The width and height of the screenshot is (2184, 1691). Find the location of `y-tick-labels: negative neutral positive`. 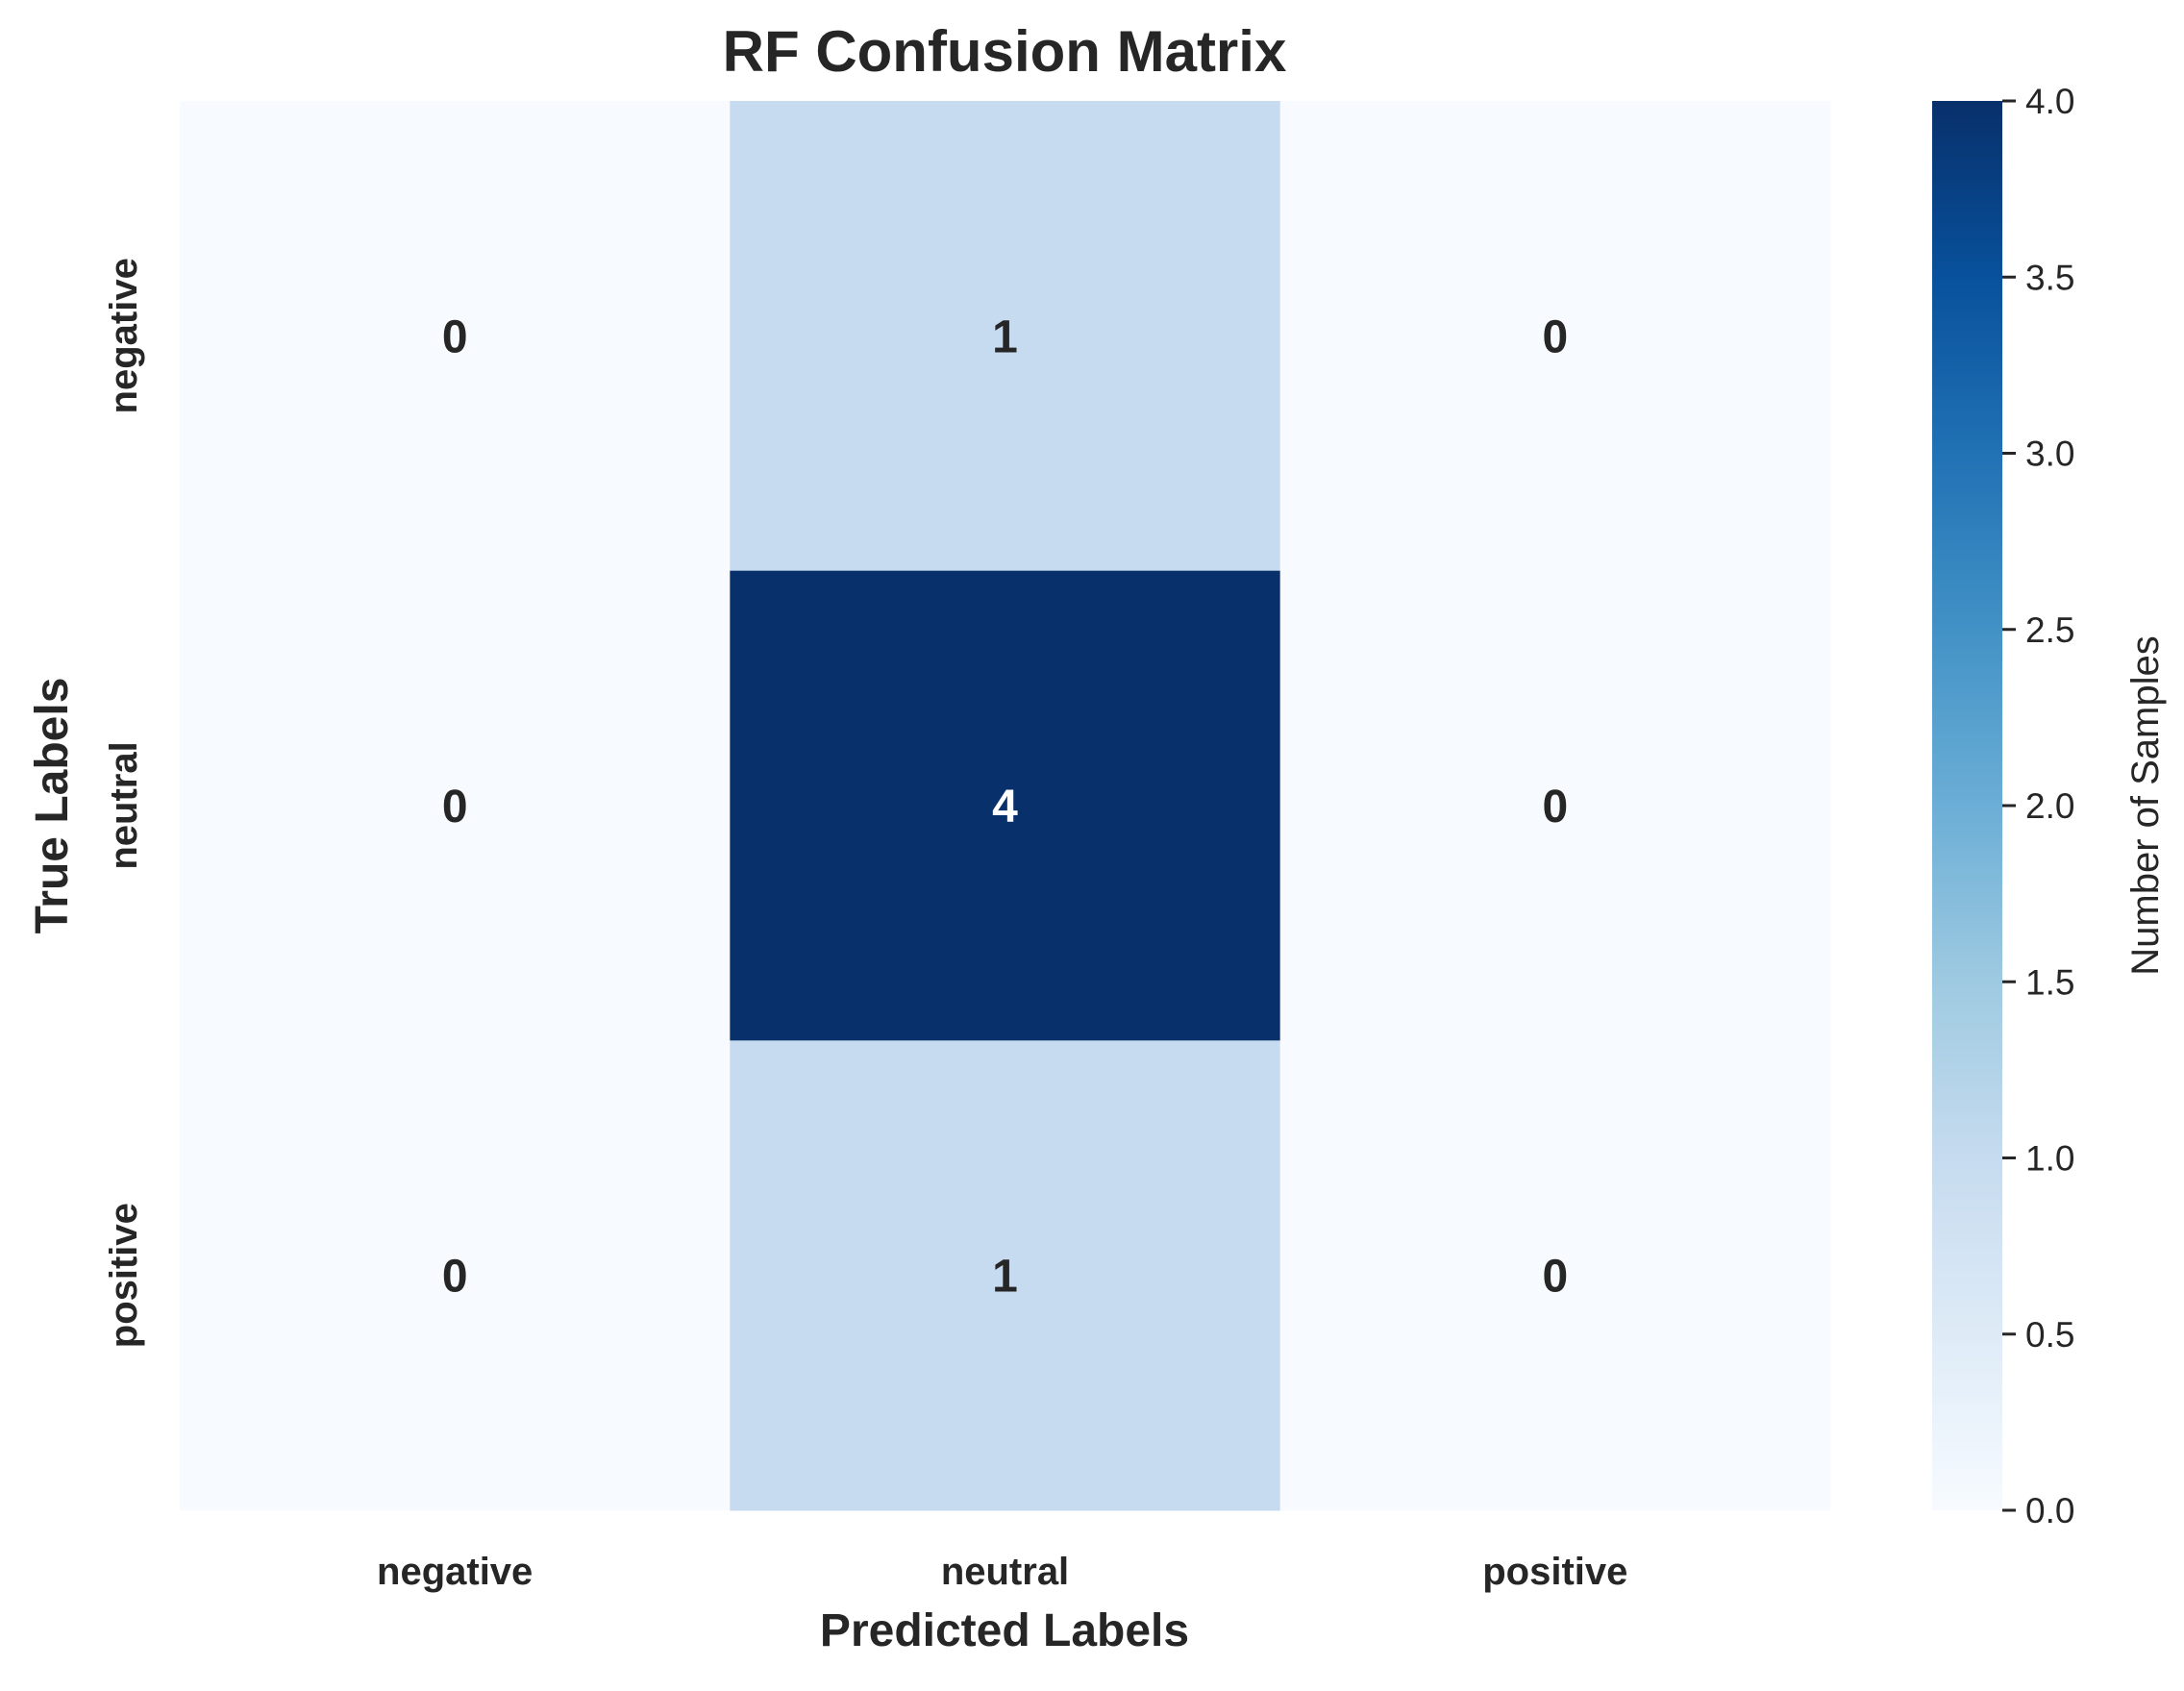

y-tick-labels: negative neutral positive is located at coordinates (124, 803).